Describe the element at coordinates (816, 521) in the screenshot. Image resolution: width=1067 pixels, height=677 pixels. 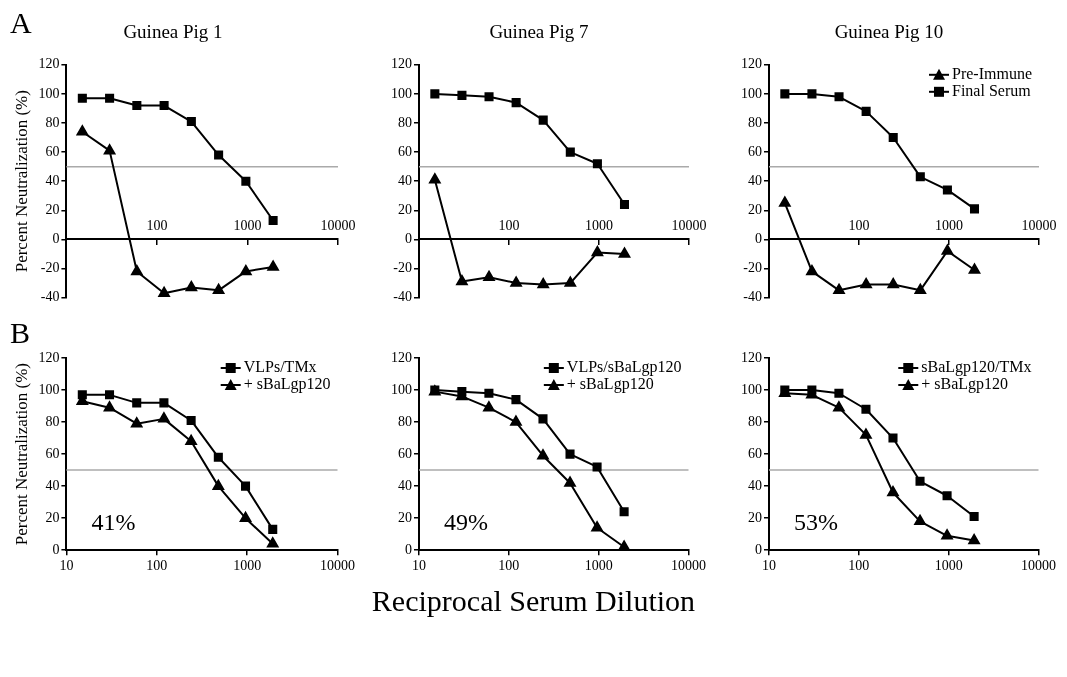
I see `annotation: 53%` at that location.